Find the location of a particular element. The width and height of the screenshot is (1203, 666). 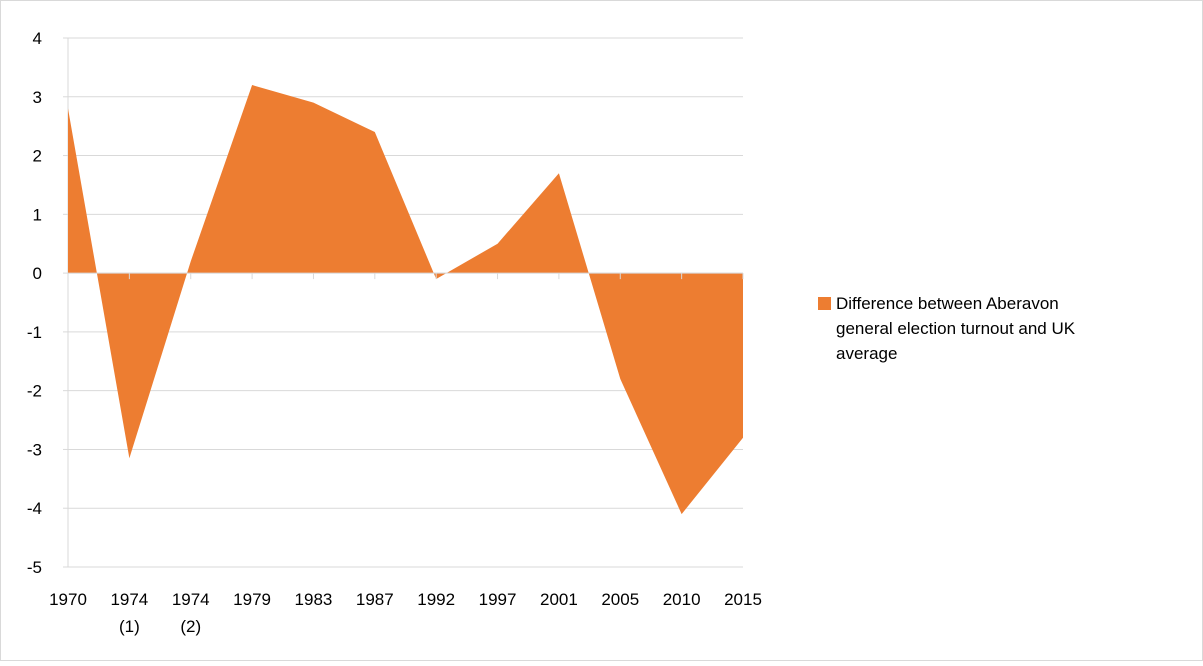

y-tick-label: 1 is located at coordinates (37, 214).